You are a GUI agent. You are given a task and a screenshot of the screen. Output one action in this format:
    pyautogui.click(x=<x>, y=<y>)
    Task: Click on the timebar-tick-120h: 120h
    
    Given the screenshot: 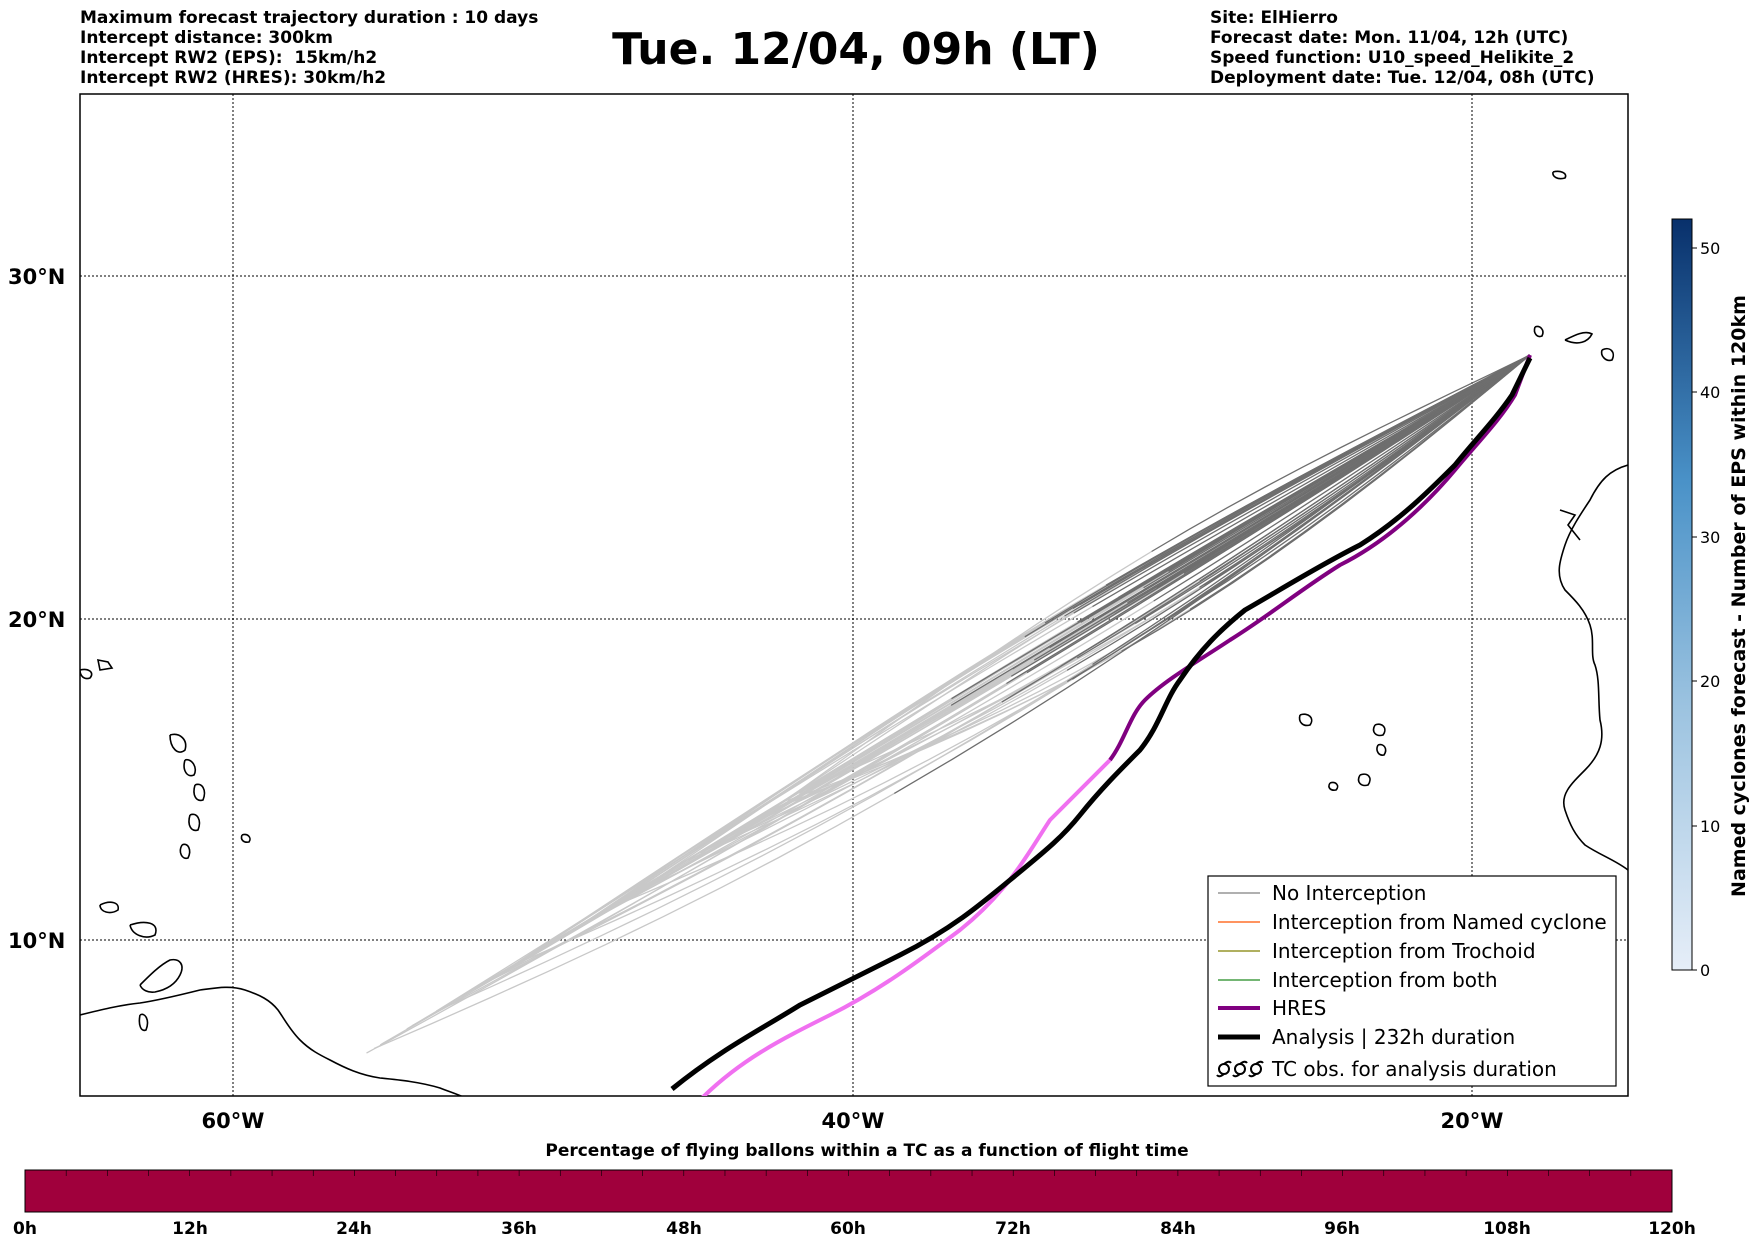 What is the action you would take?
    pyautogui.click(x=1672, y=1229)
    